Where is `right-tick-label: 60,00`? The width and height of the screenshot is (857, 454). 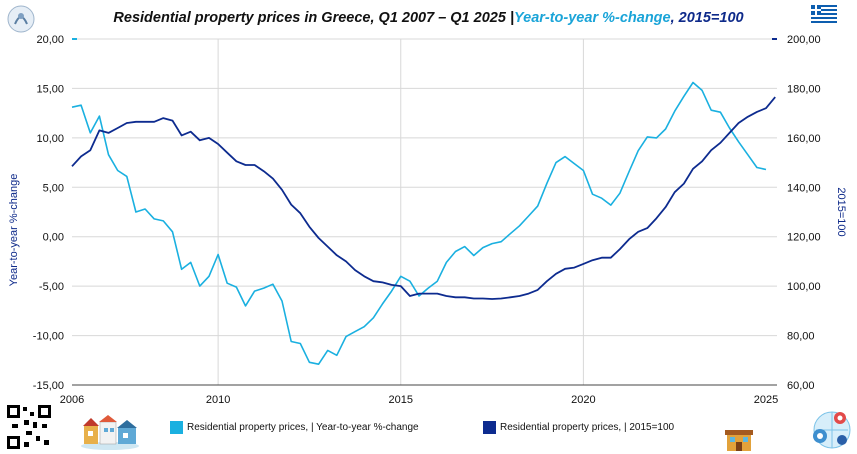
right-tick-label: 60,00 is located at coordinates (801, 386).